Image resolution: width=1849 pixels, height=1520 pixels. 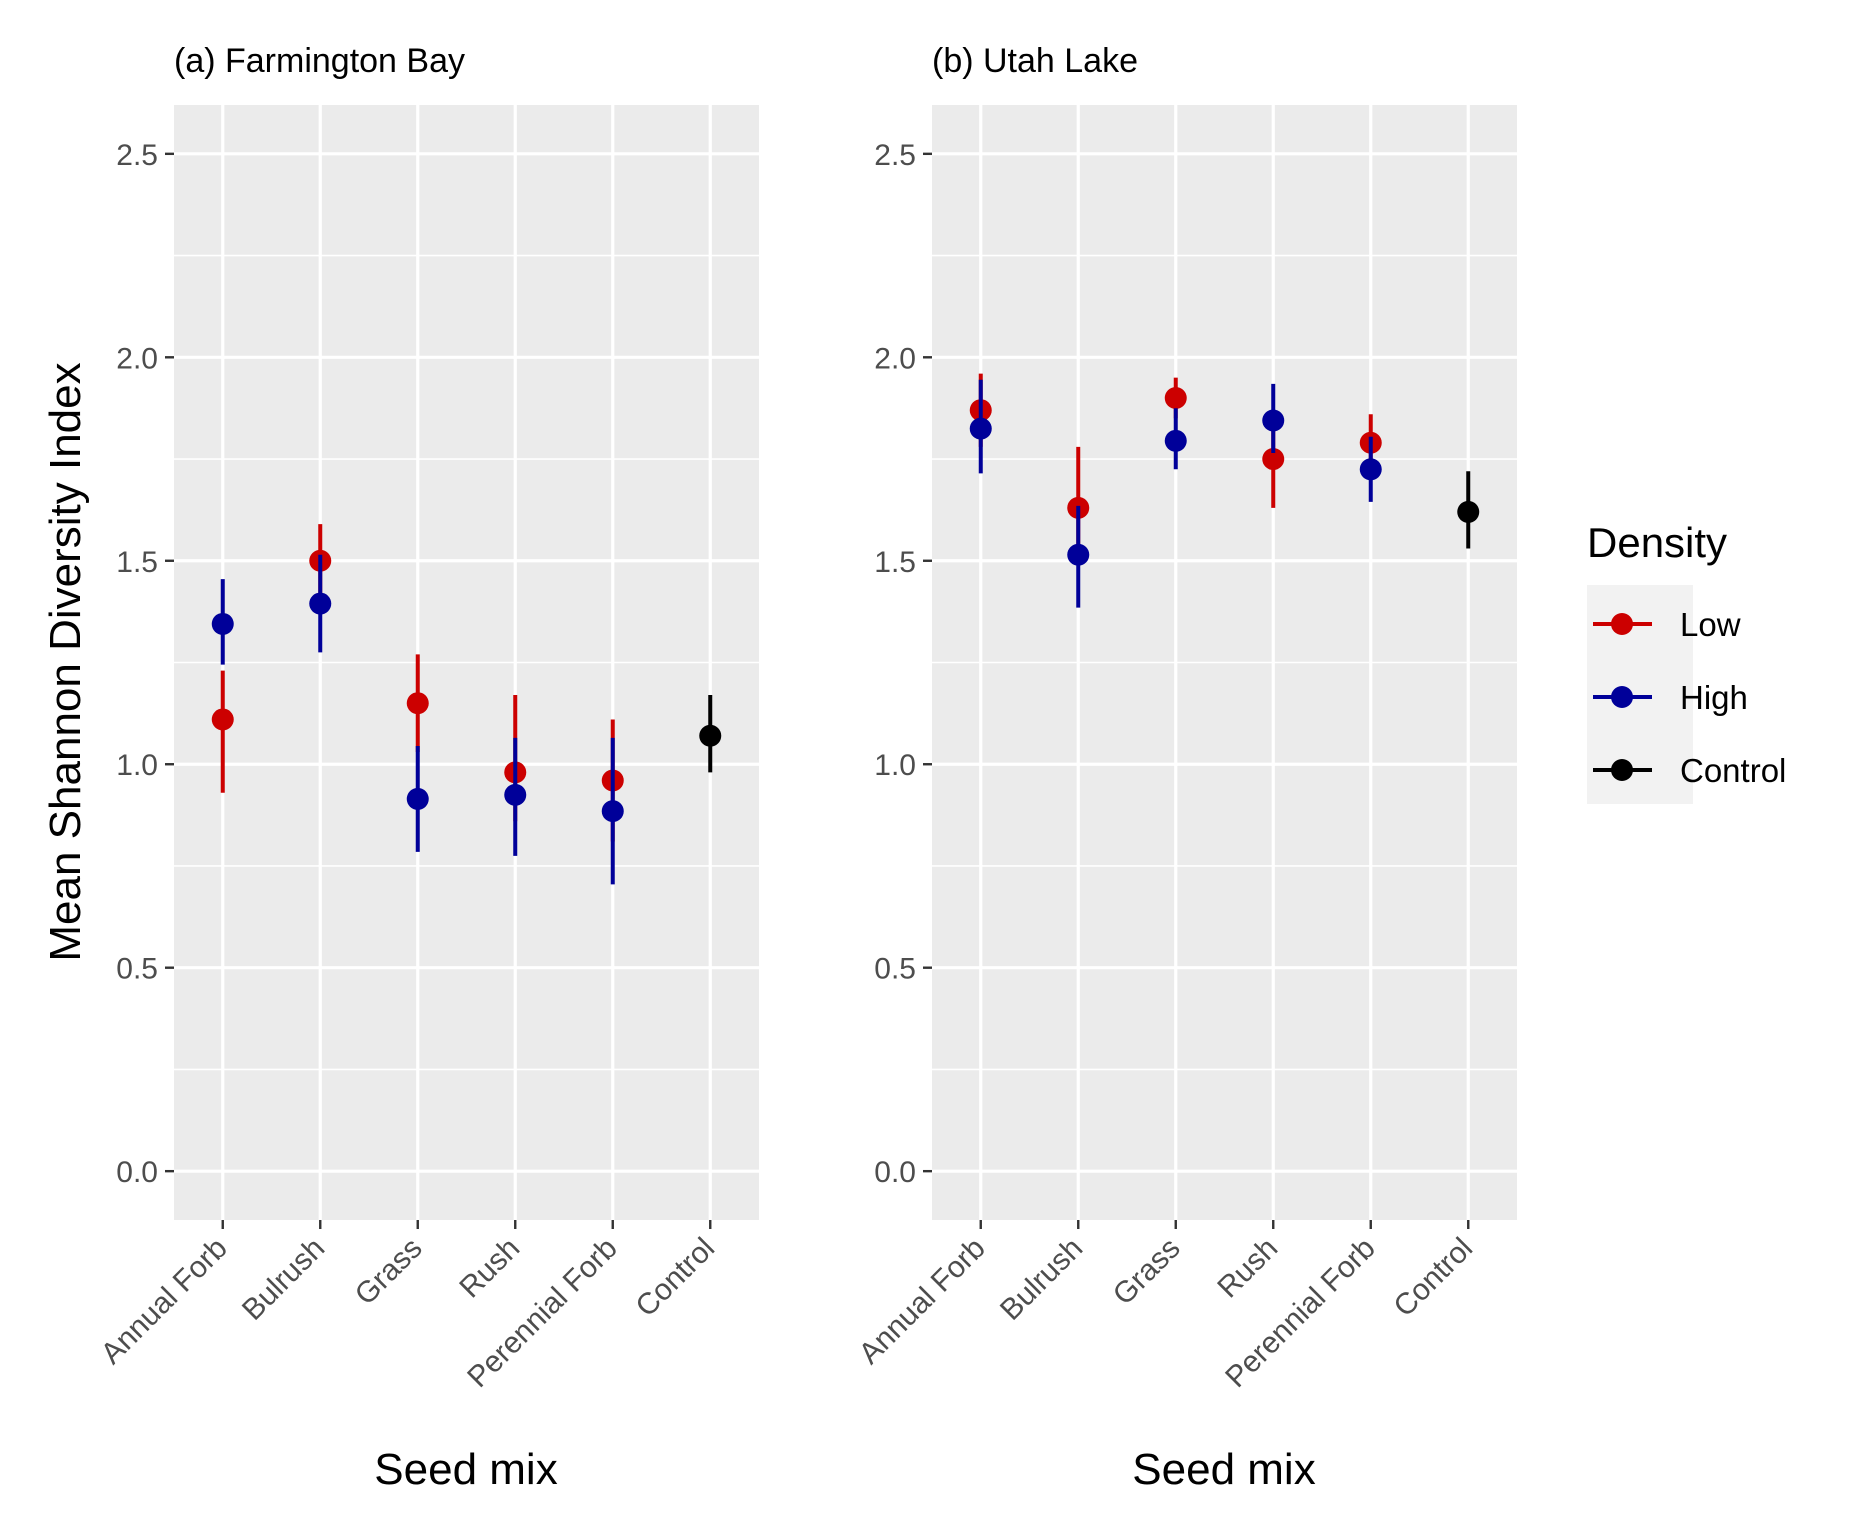 I want to click on y-axis-title: Mean Shannon Diversity Index, so click(x=65, y=661).